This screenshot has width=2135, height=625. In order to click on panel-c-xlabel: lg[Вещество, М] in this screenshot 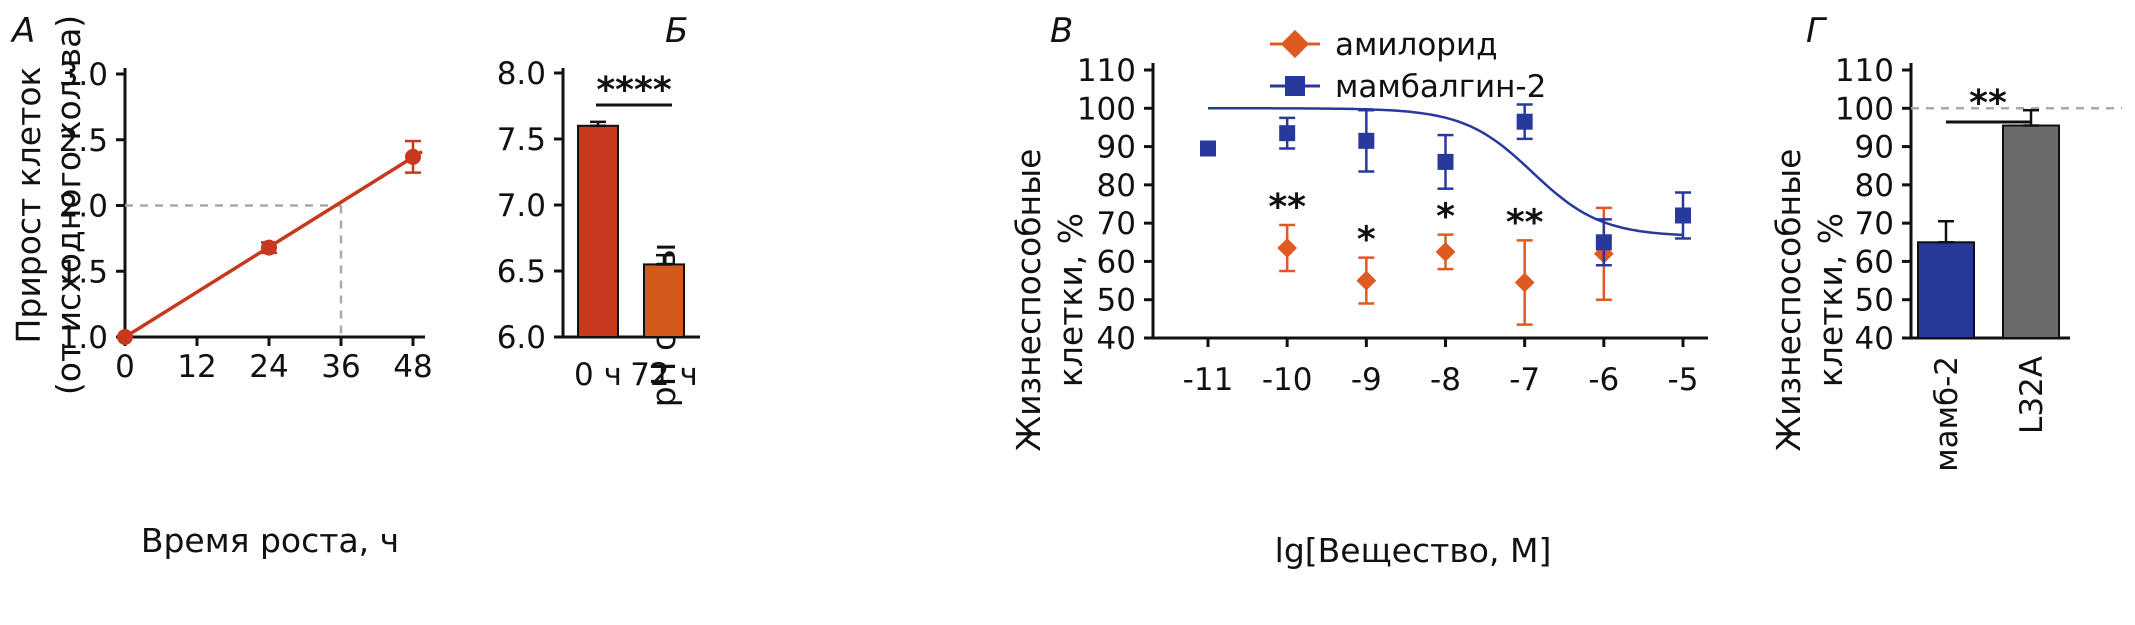, I will do `click(1413, 550)`.